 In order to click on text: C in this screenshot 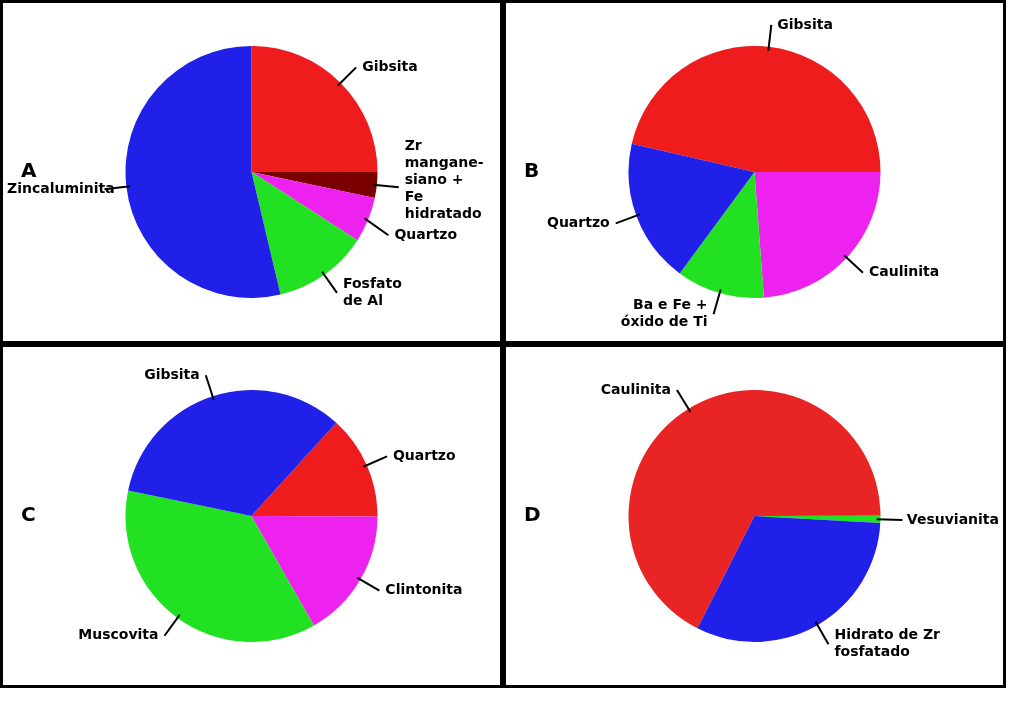, I will do `click(28, 514)`.